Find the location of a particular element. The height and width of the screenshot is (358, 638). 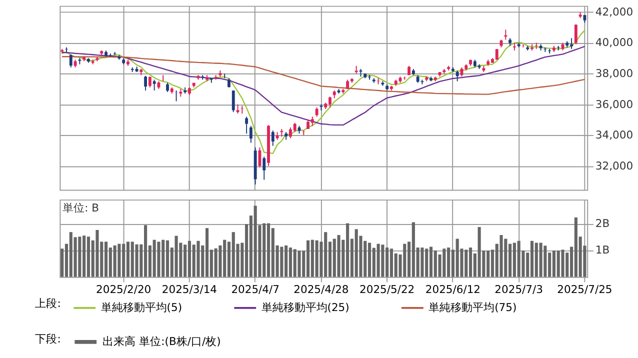

legend-label: 単純移動平均(5) is located at coordinates (141, 307).